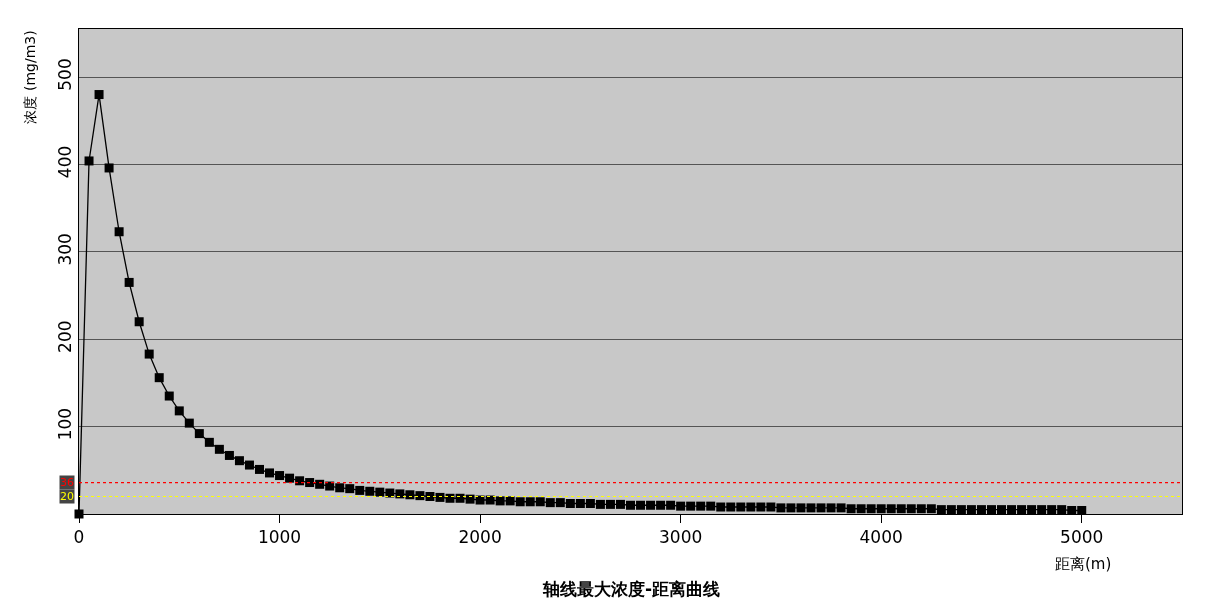 The width and height of the screenshot is (1209, 610). Describe the element at coordinates (65, 424) in the screenshot. I see `y-tick-label: 100` at that location.